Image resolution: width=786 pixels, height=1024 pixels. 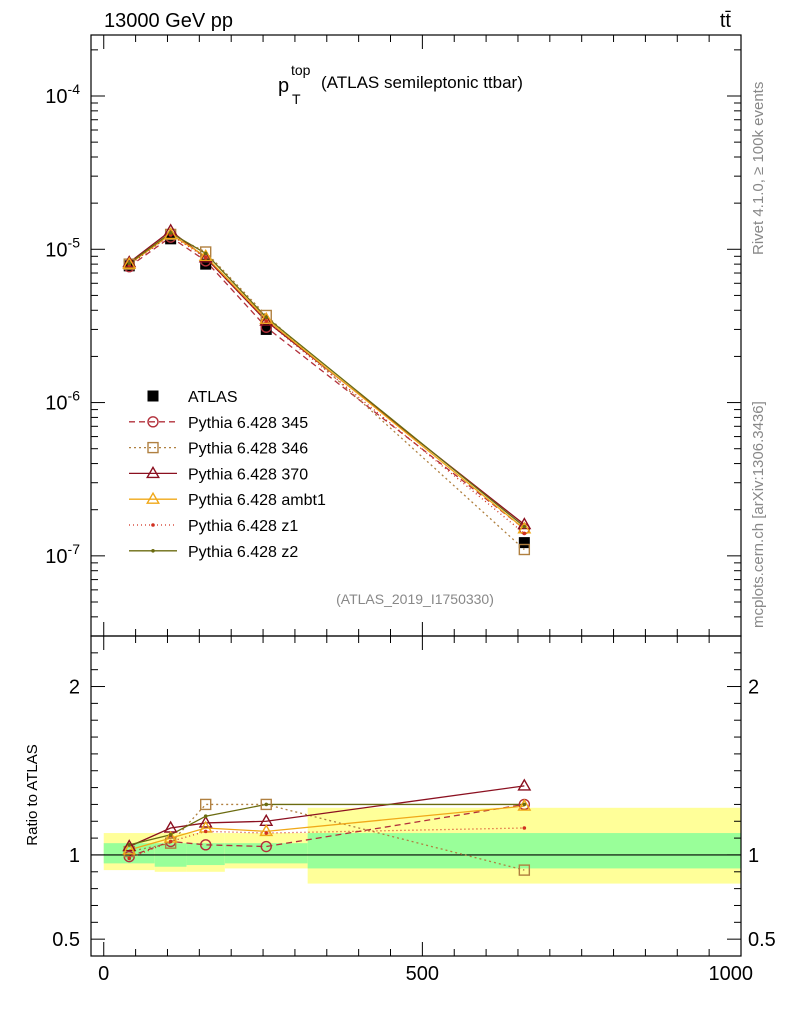 What do you see at coordinates (257, 500) in the screenshot?
I see `legend-label-4: Pythia 6.428 ambt1` at bounding box center [257, 500].